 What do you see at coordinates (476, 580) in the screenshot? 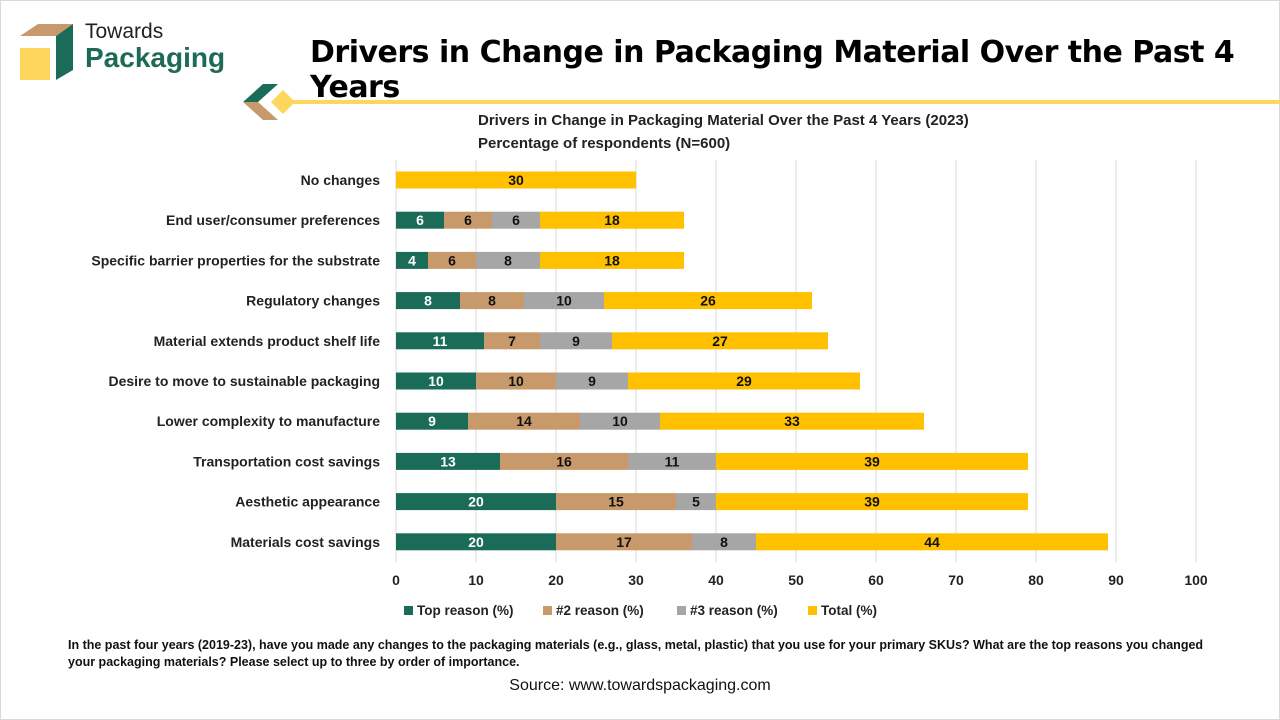
I see `x-tick-label: 10` at bounding box center [476, 580].